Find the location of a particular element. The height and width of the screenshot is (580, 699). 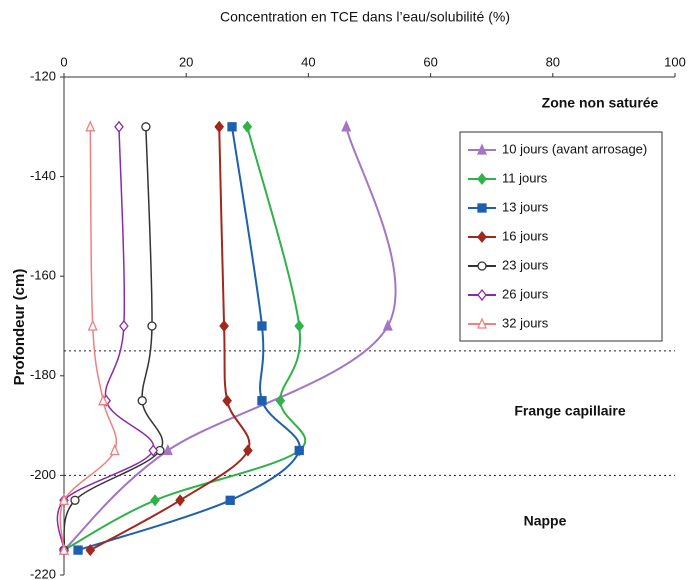

x-tick-label: 0 is located at coordinates (63, 61).